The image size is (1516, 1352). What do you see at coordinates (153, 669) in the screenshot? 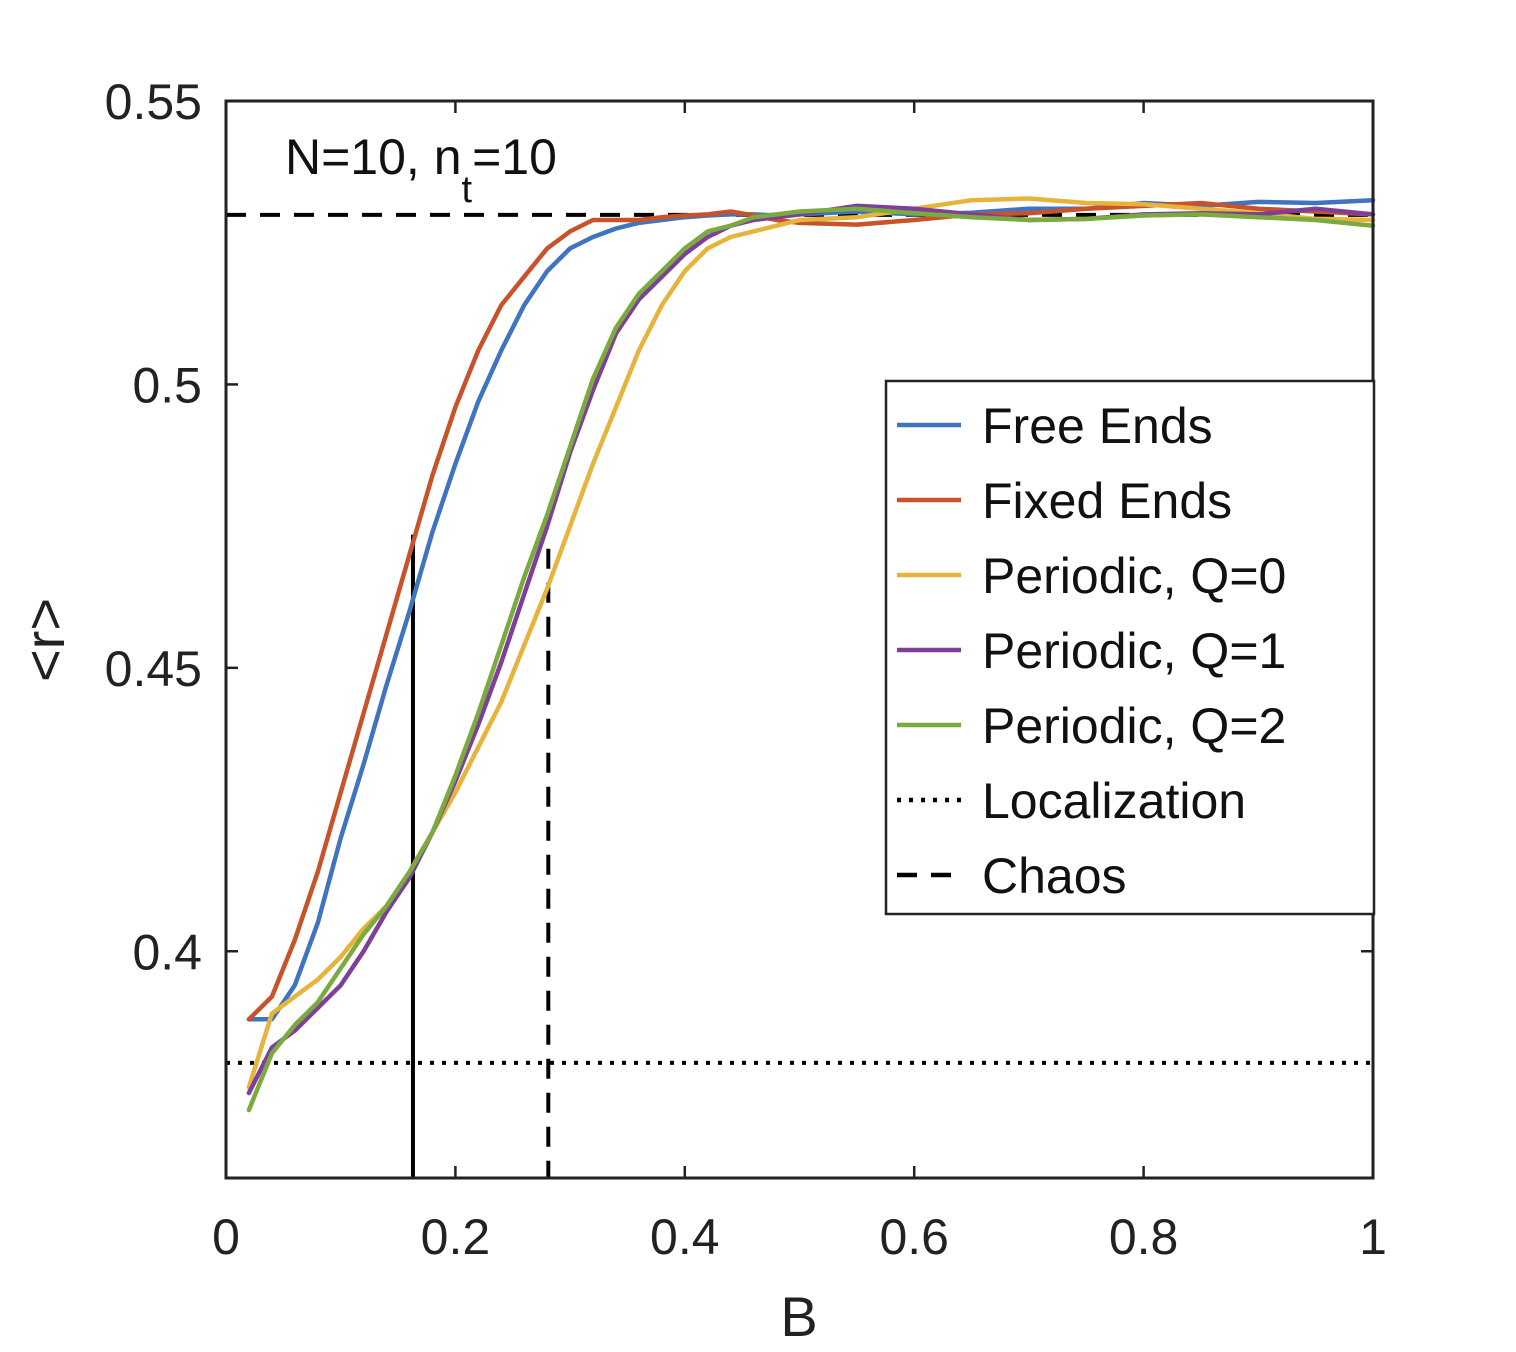
I see `y-tick-label: 0.45` at bounding box center [153, 669].